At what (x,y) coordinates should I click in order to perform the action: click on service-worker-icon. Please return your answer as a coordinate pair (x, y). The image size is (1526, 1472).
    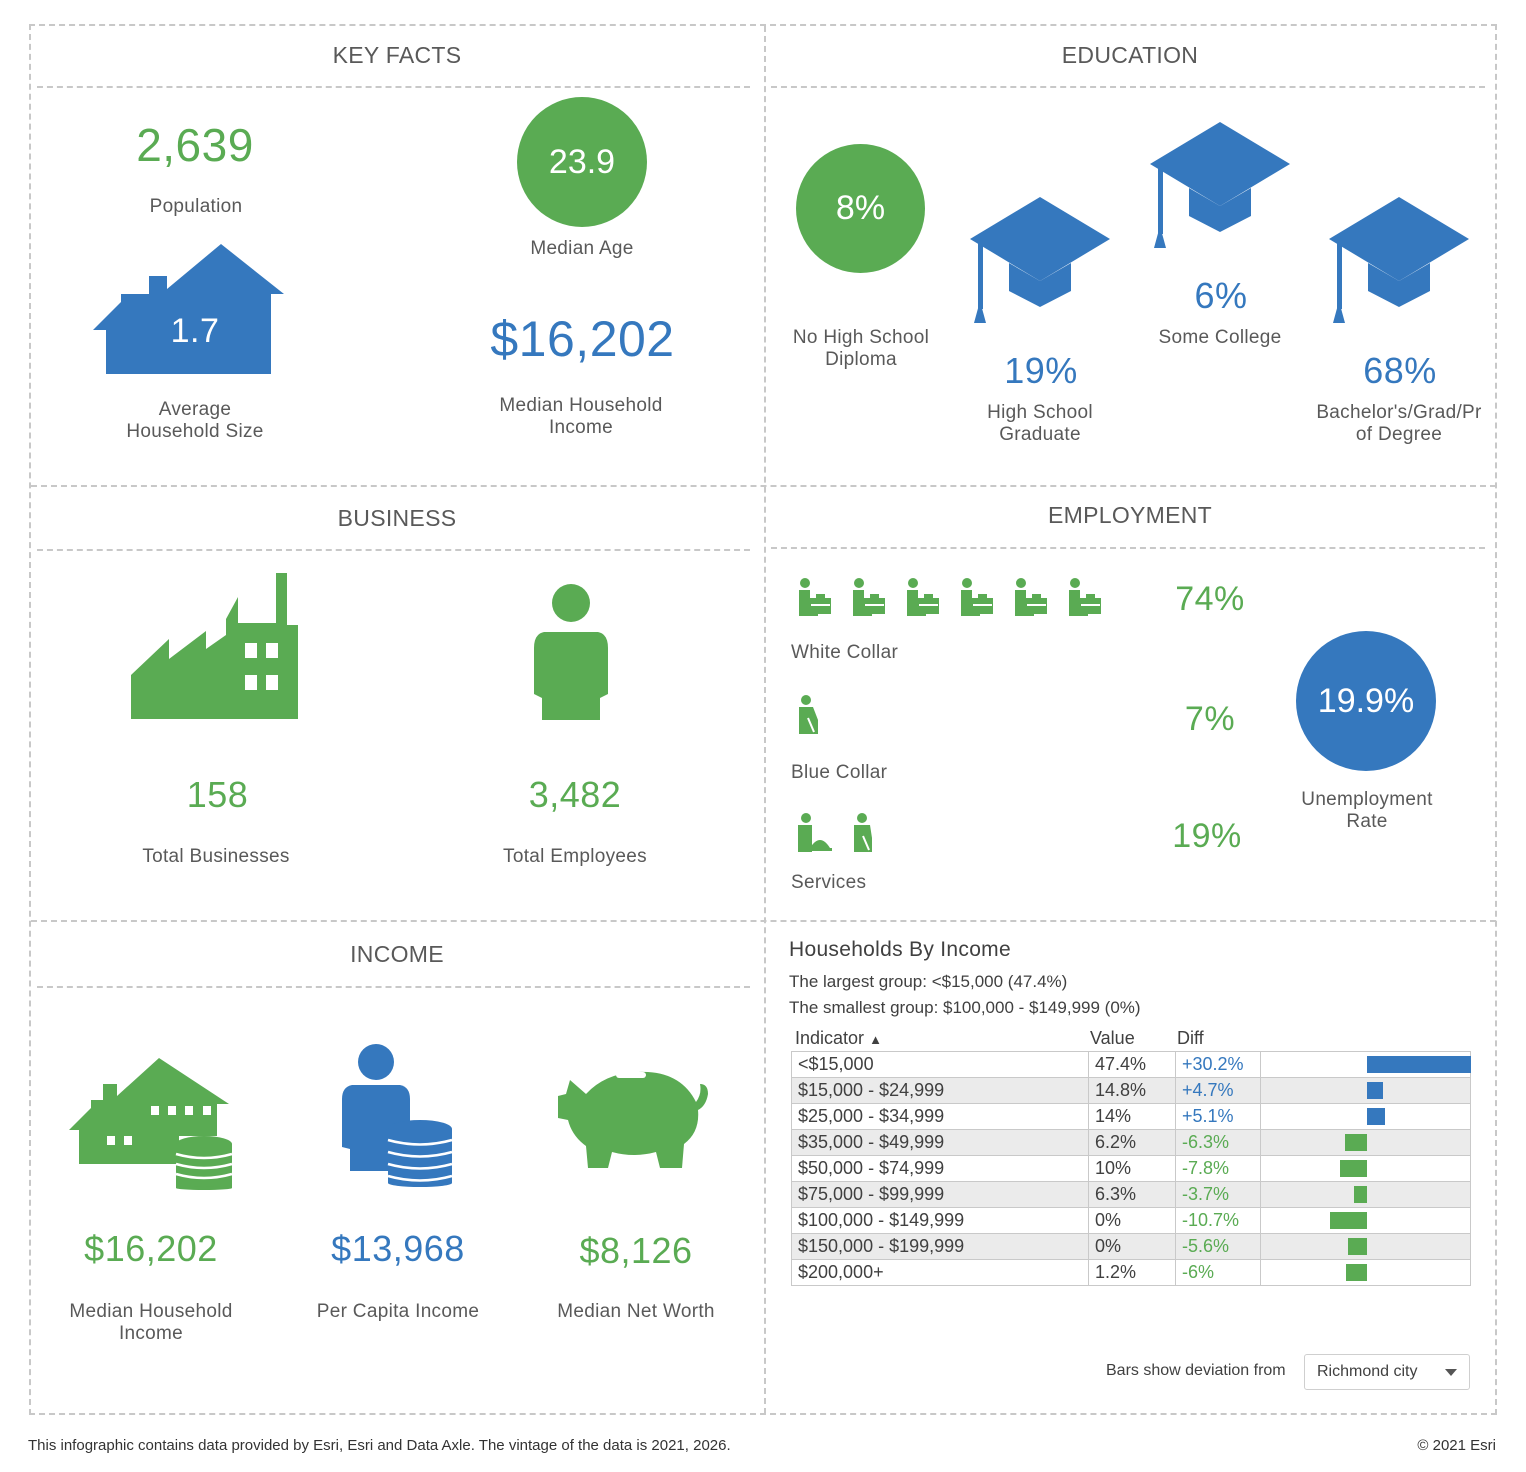
    Looking at the image, I should click on (815, 832).